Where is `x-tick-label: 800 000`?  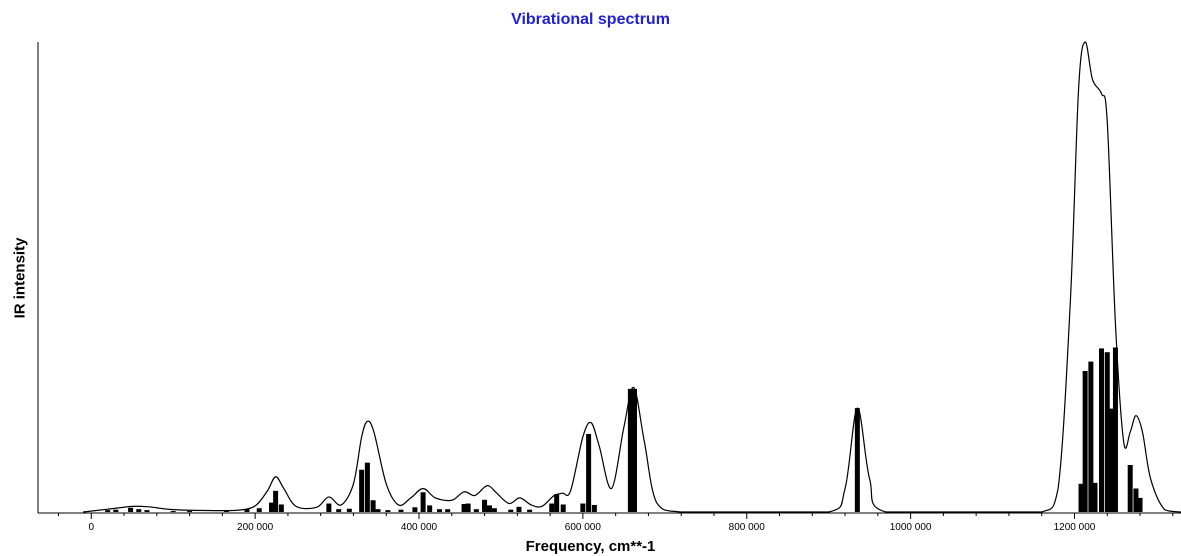
x-tick-label: 800 000 is located at coordinates (747, 527).